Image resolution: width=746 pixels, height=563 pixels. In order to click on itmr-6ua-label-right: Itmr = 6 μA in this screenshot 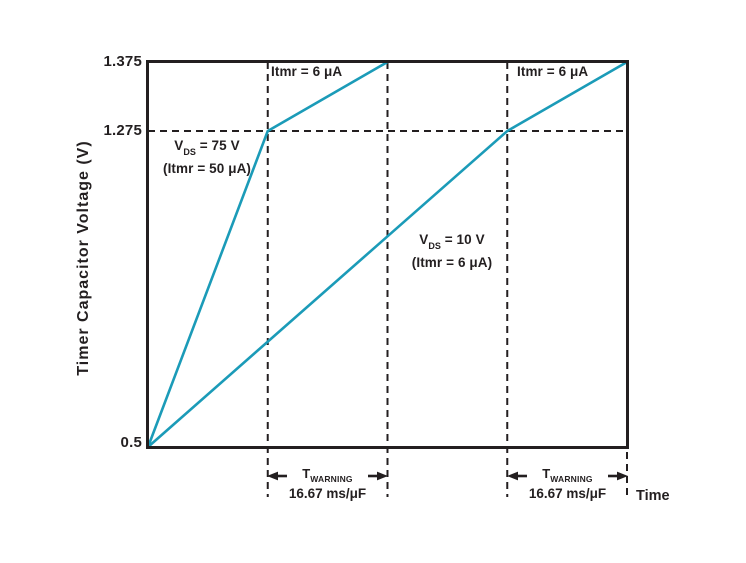, I will do `click(553, 71)`.